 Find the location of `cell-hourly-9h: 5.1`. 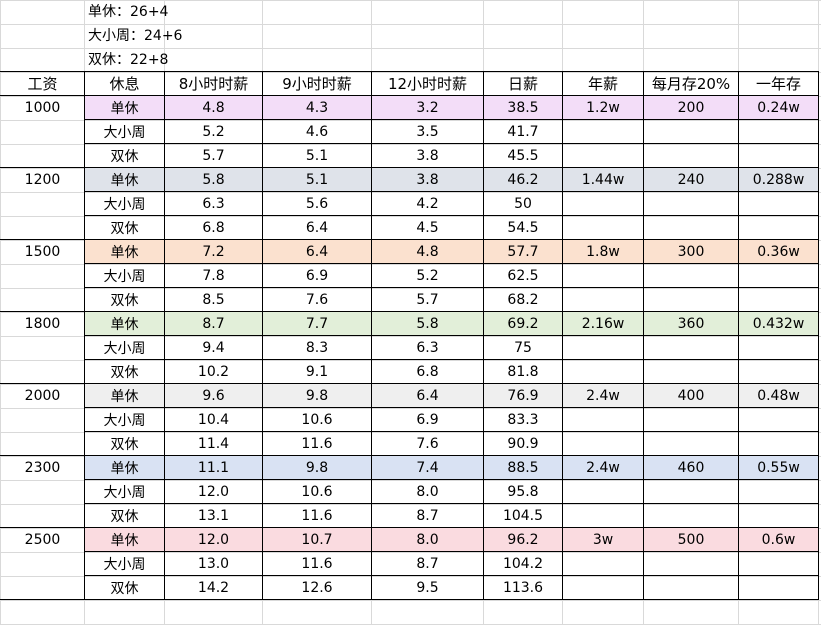

cell-hourly-9h: 5.1 is located at coordinates (317, 155).